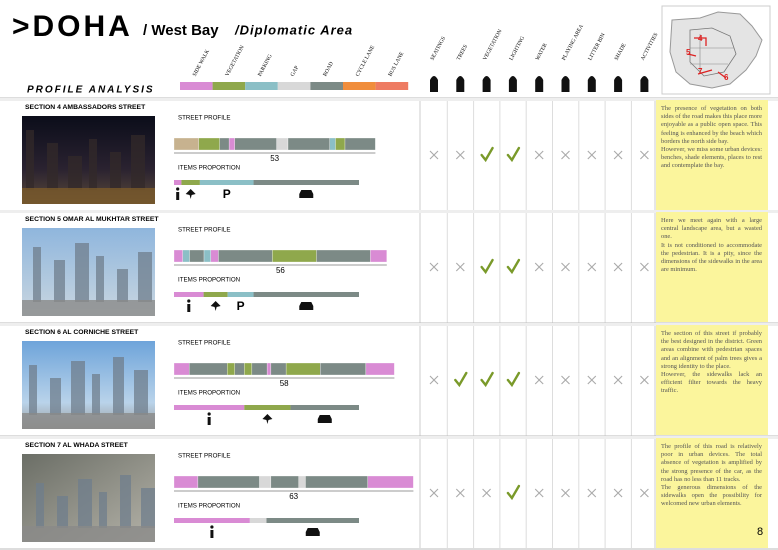 This screenshot has width=778, height=550. I want to click on criteria-label: ACTIVITIES, so click(649, 47).